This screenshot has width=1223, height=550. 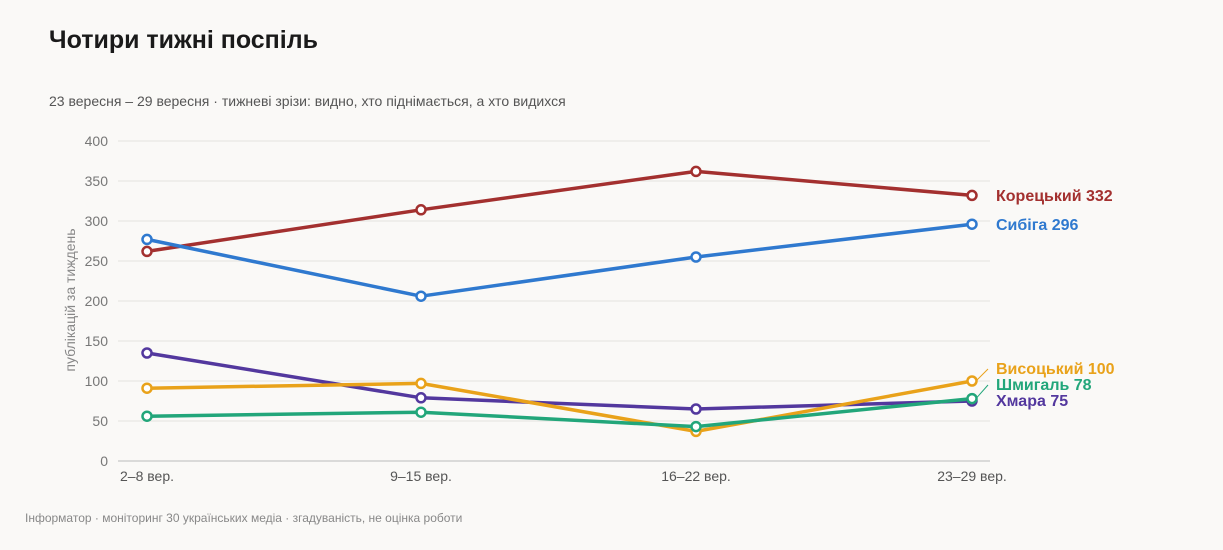 What do you see at coordinates (1032, 401) in the screenshot?
I see `series-end-label: Хмара 75` at bounding box center [1032, 401].